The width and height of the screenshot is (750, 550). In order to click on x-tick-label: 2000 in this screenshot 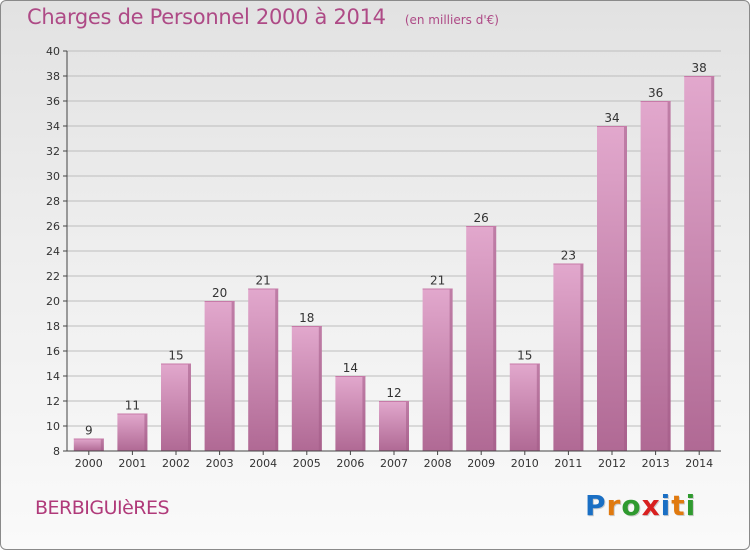, I will do `click(89, 463)`.